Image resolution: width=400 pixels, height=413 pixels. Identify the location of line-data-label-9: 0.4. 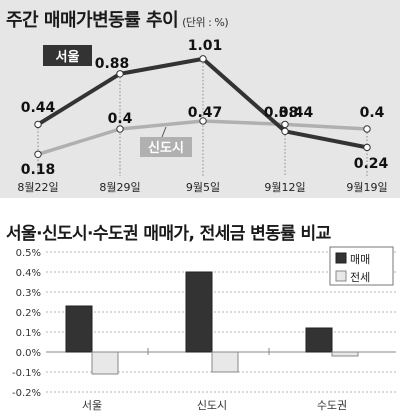
(372, 113).